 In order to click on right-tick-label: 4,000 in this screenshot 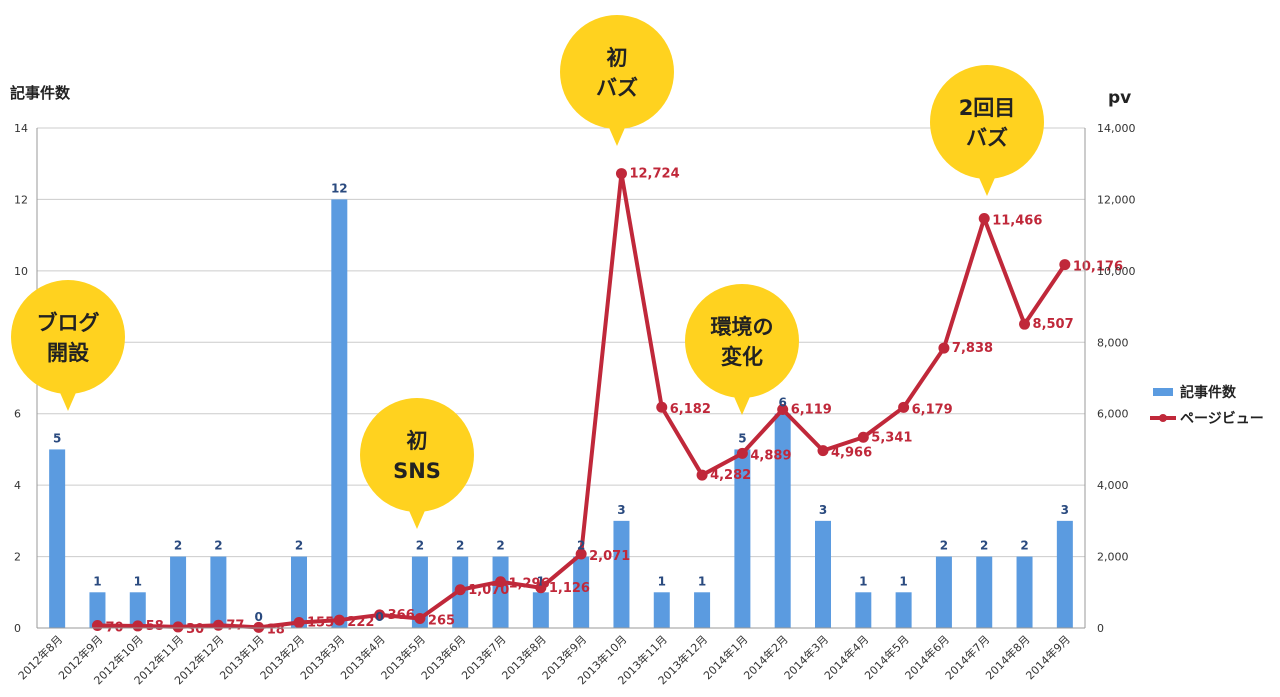, I will do `click(1113, 485)`.